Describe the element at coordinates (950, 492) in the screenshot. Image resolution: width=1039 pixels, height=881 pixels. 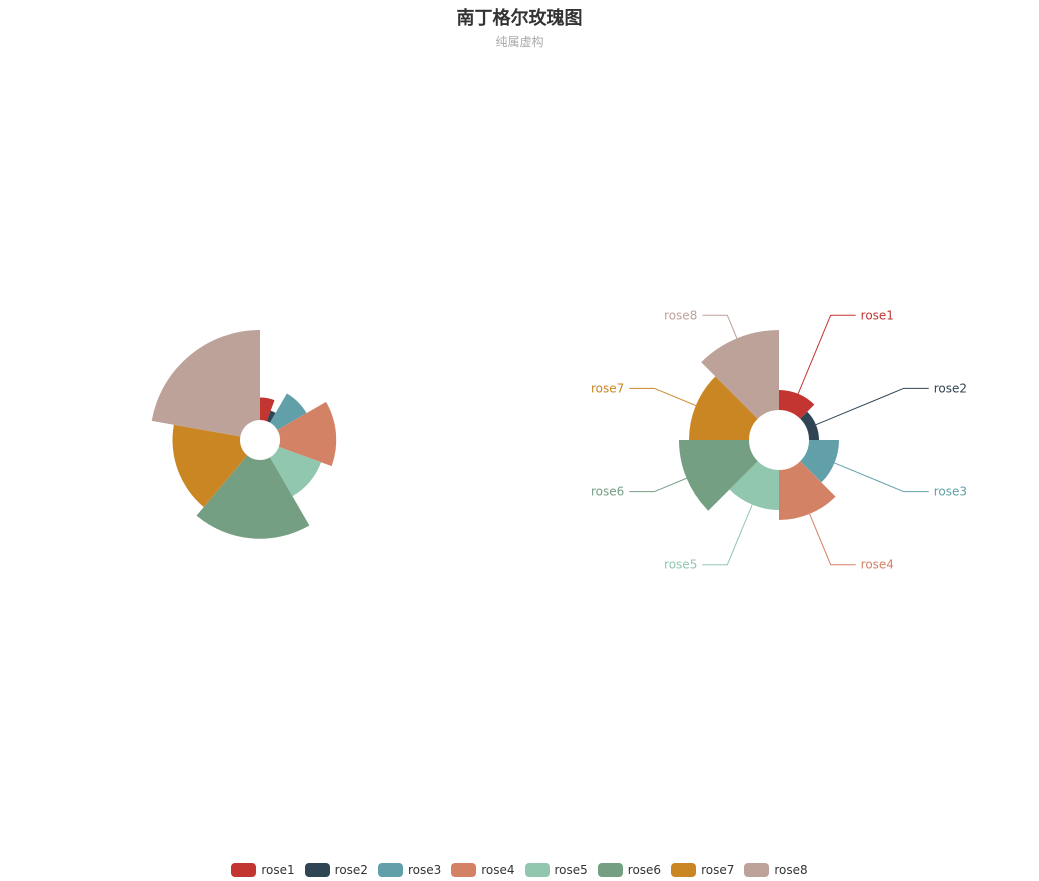
I see `label-rose3: rose3` at that location.